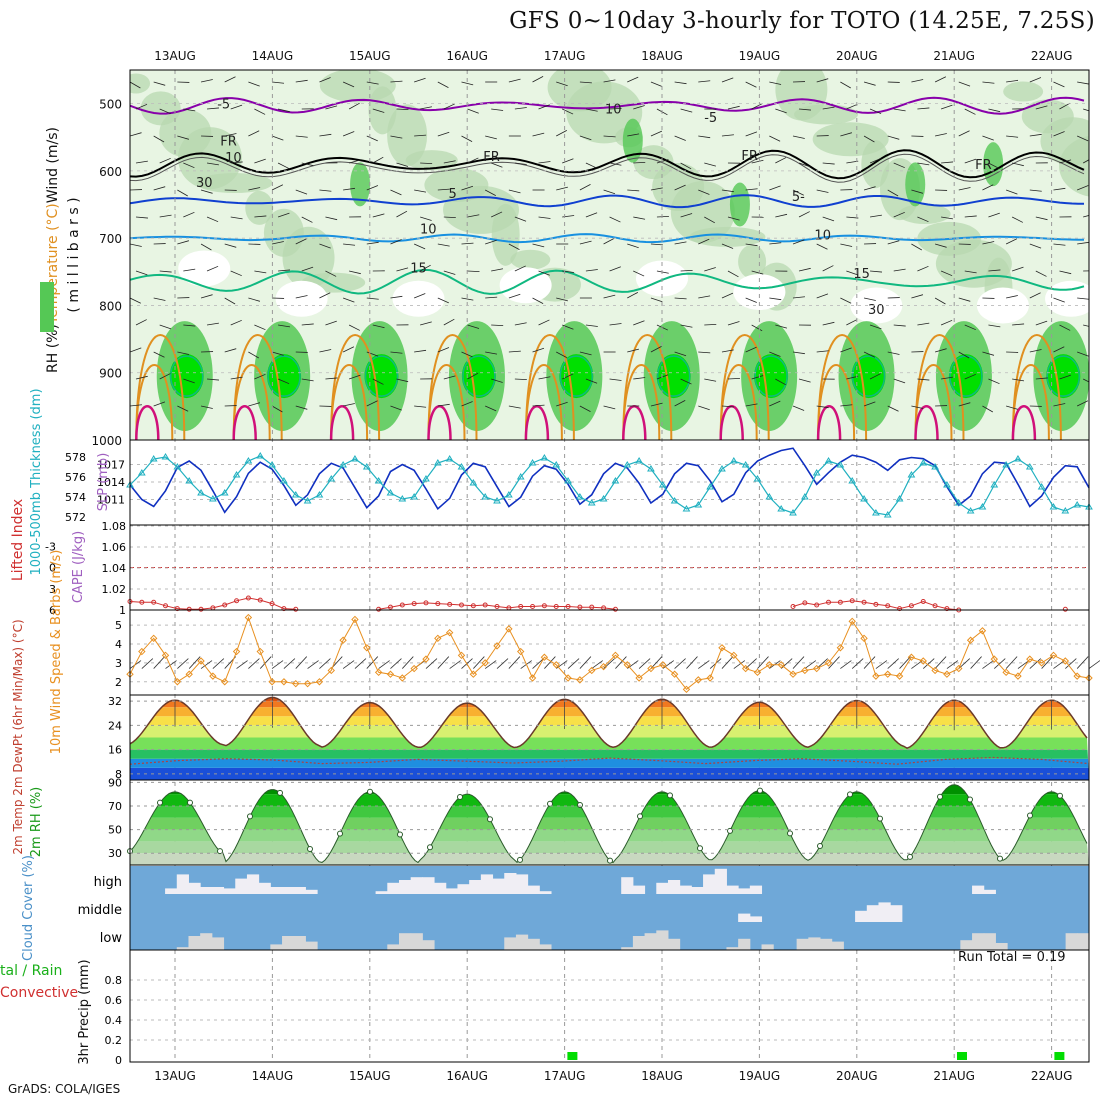  What do you see at coordinates (36, 822) in the screenshot?
I see `rh2m-ylabel: 2m RH (%)` at bounding box center [36, 822].